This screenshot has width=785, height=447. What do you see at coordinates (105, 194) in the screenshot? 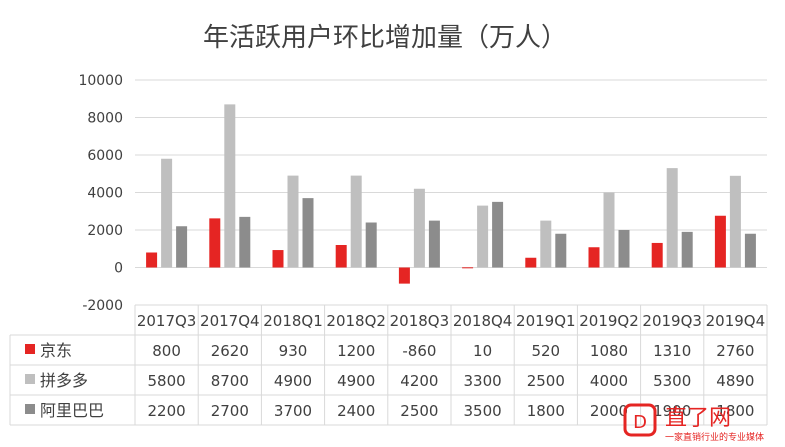
I see `y-tick-label: 4000` at bounding box center [105, 194].